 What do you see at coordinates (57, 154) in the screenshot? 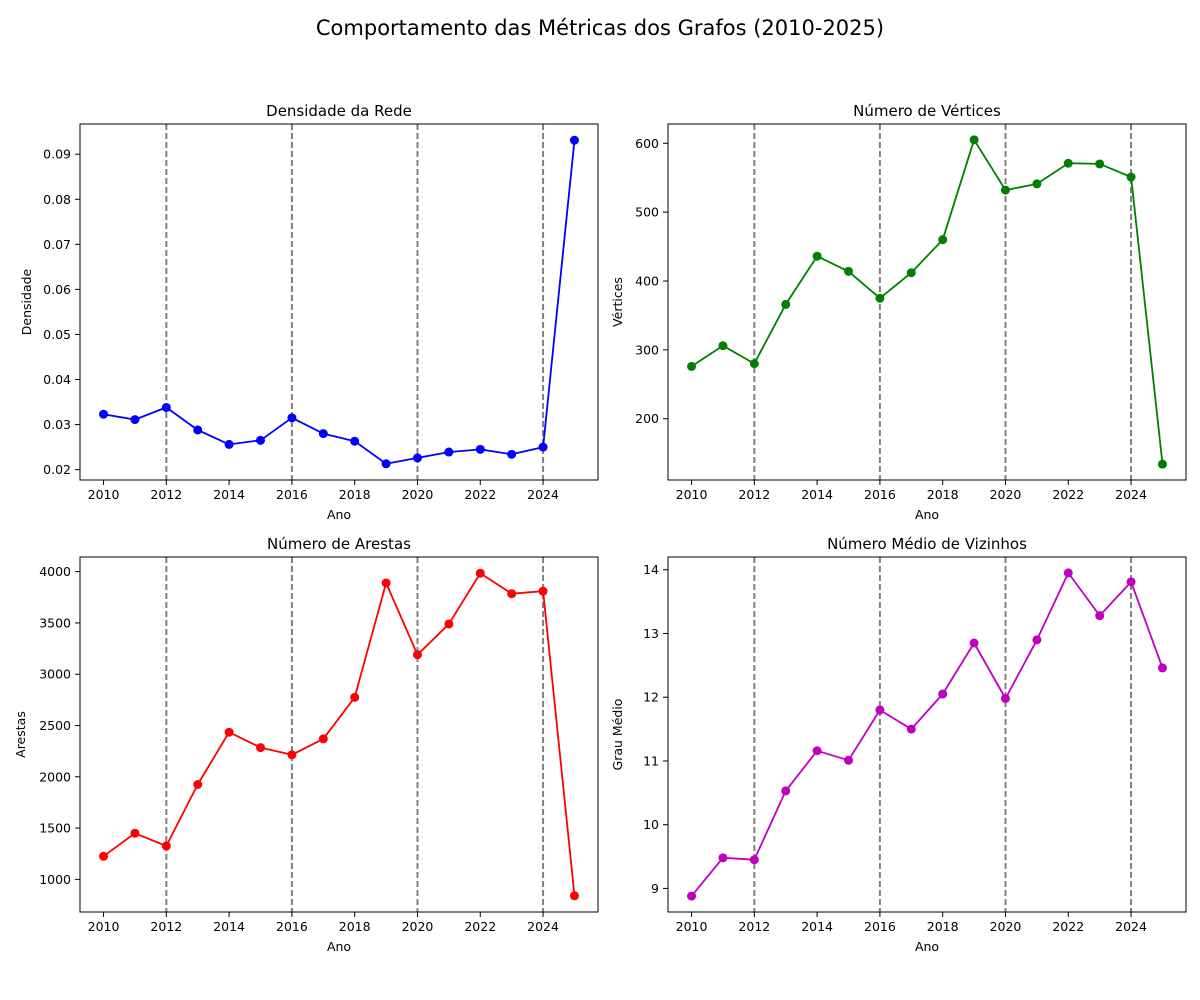
I see `y-tick-label: 0.09` at bounding box center [57, 154].